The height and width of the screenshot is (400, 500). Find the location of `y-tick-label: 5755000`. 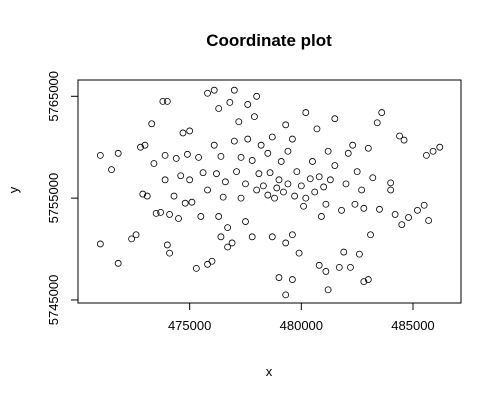

y-tick-label: 5755000 is located at coordinates (53, 198).